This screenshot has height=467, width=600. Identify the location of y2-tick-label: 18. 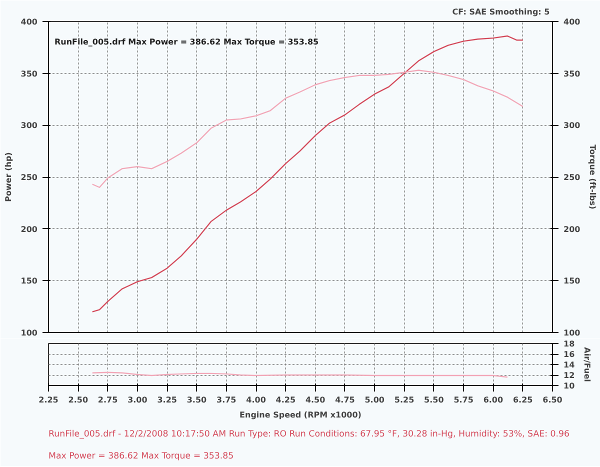
(570, 344).